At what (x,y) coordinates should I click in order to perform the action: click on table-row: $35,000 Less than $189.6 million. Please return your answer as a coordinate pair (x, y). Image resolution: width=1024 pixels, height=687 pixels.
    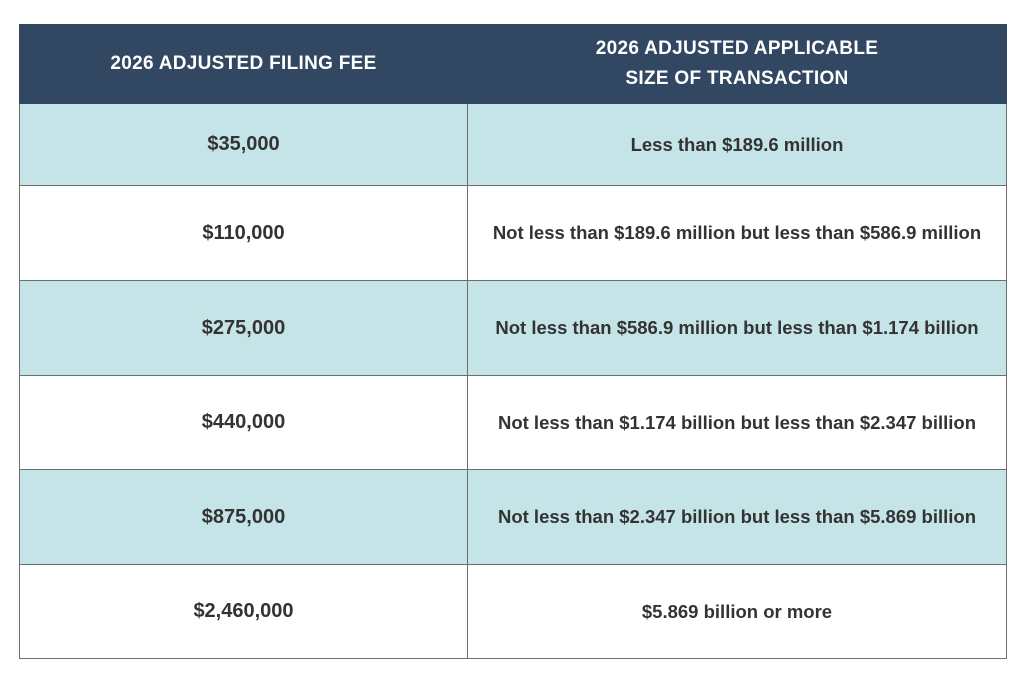
    Looking at the image, I should click on (513, 144).